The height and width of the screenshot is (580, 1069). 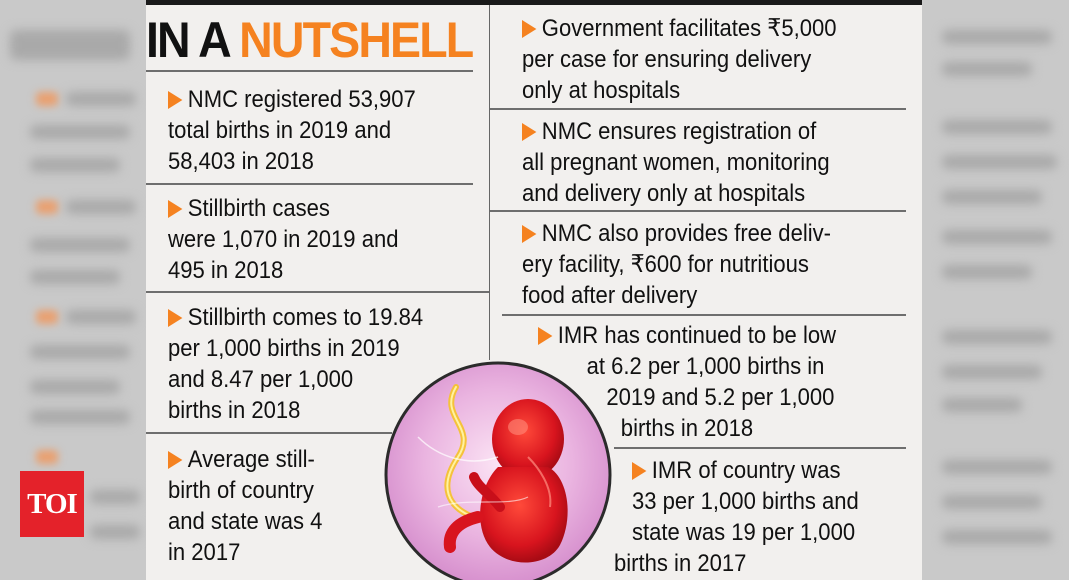 I want to click on top-bar, so click(x=534, y=2).